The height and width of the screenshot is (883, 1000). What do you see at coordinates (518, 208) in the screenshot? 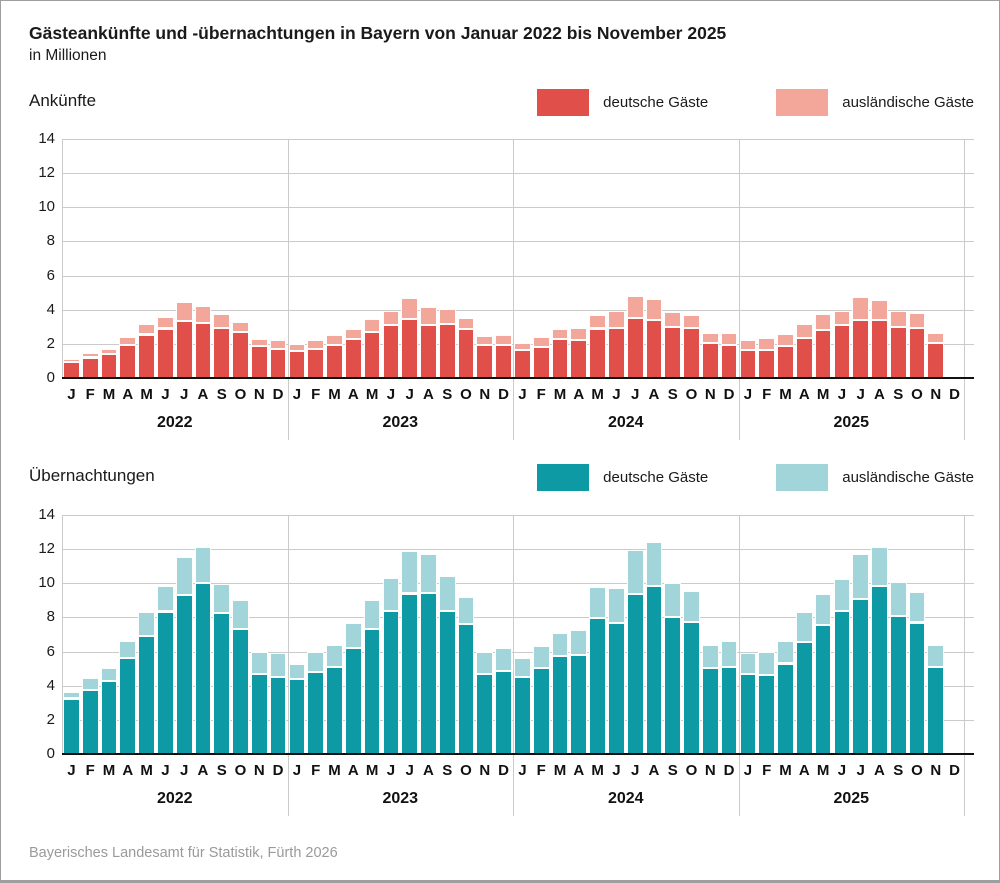
I see `gridline-y10` at bounding box center [518, 208].